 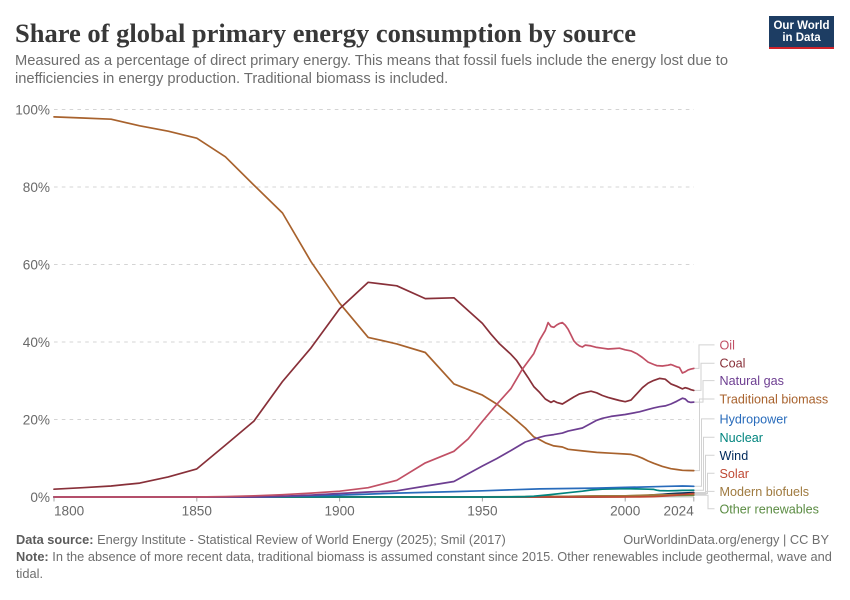 I want to click on svg-text: Solar, so click(x=734, y=474).